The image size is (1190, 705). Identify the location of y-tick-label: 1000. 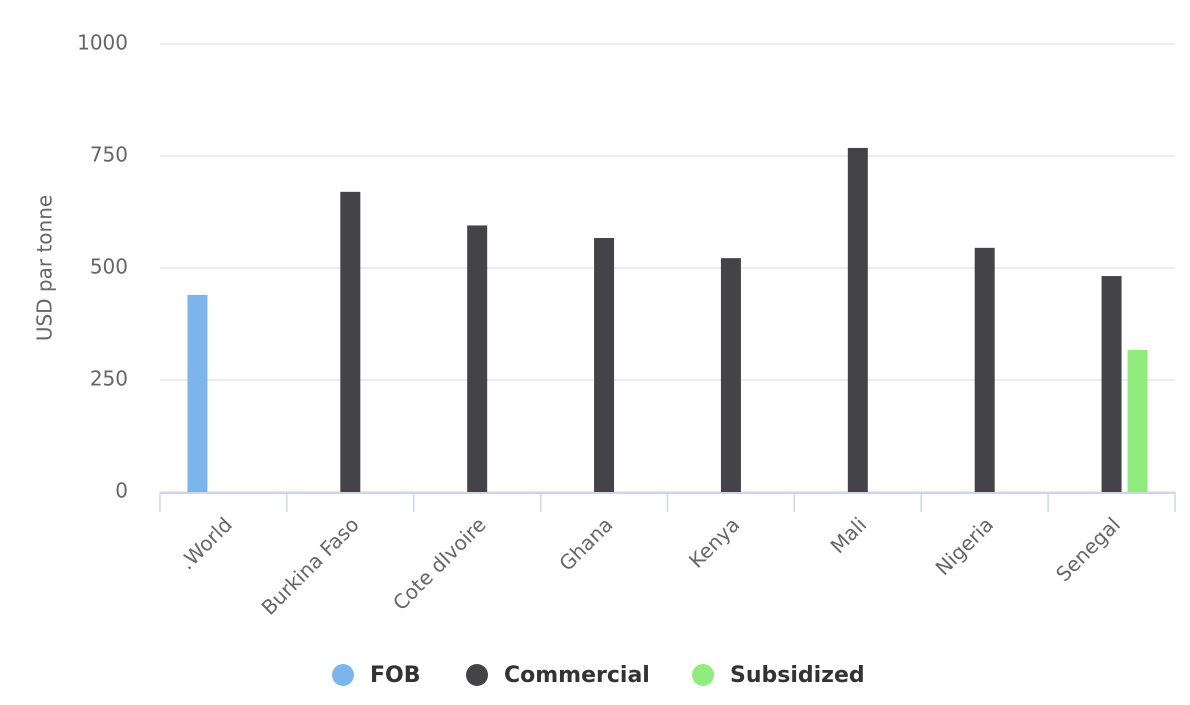
(102, 43).